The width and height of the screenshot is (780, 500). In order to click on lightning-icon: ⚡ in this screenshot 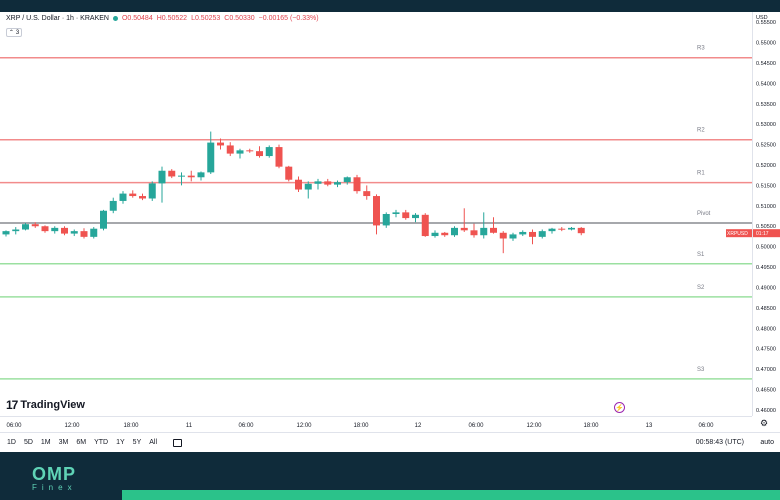, I will do `click(619, 407)`.